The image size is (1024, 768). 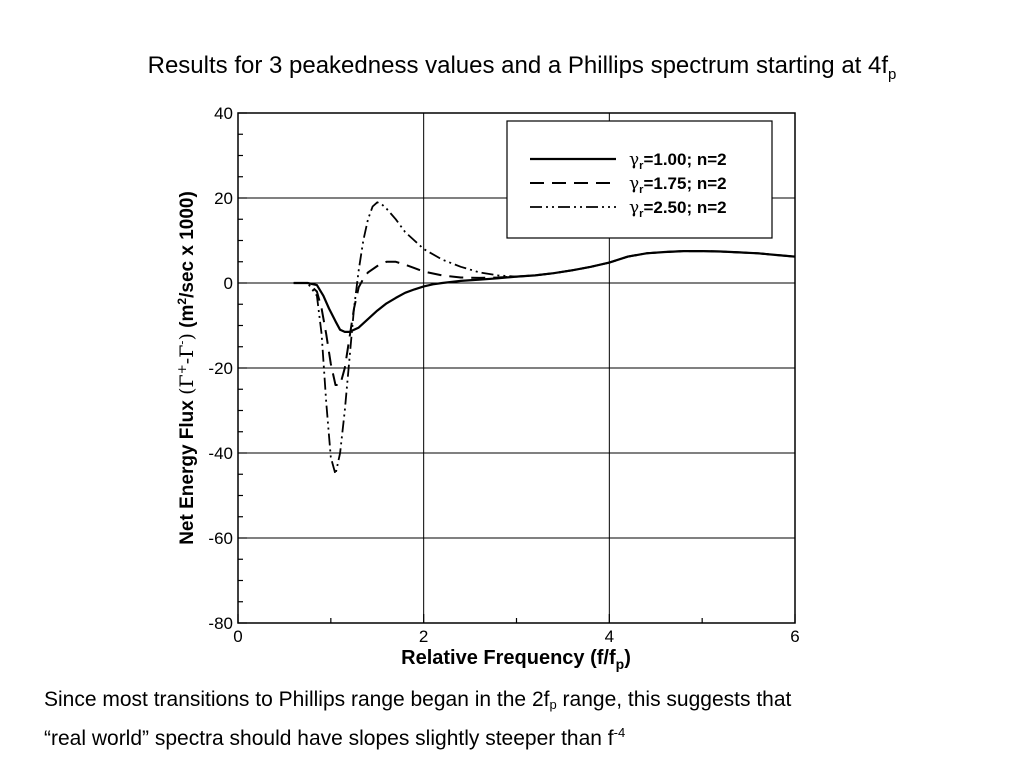 I want to click on x-axis-title: Relative Frequency (f/fp), so click(x=516, y=659).